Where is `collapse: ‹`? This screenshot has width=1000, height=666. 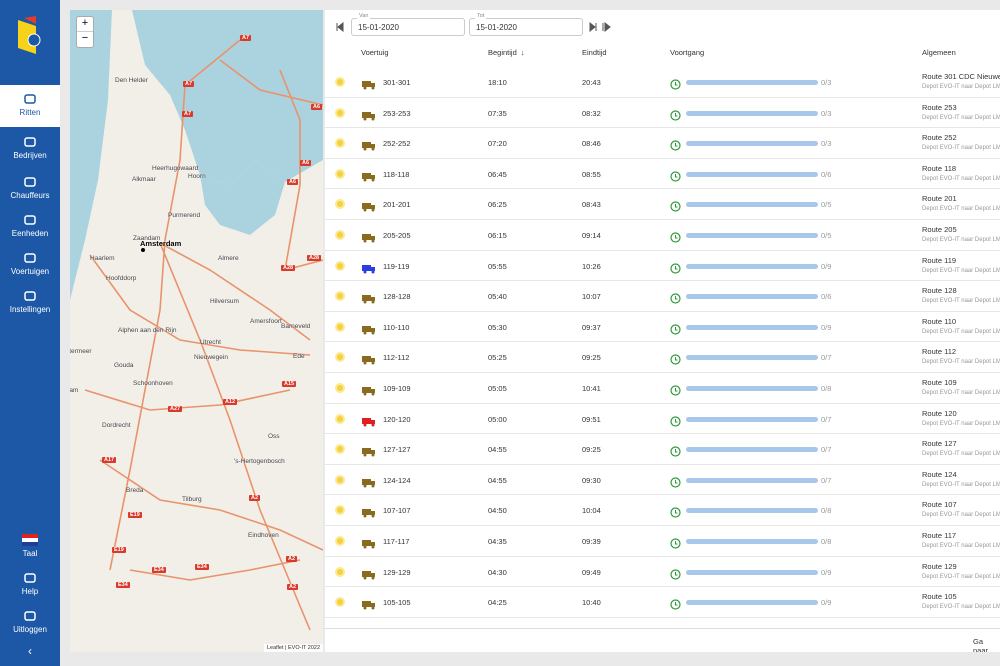
collapse: ‹ is located at coordinates (30, 651).